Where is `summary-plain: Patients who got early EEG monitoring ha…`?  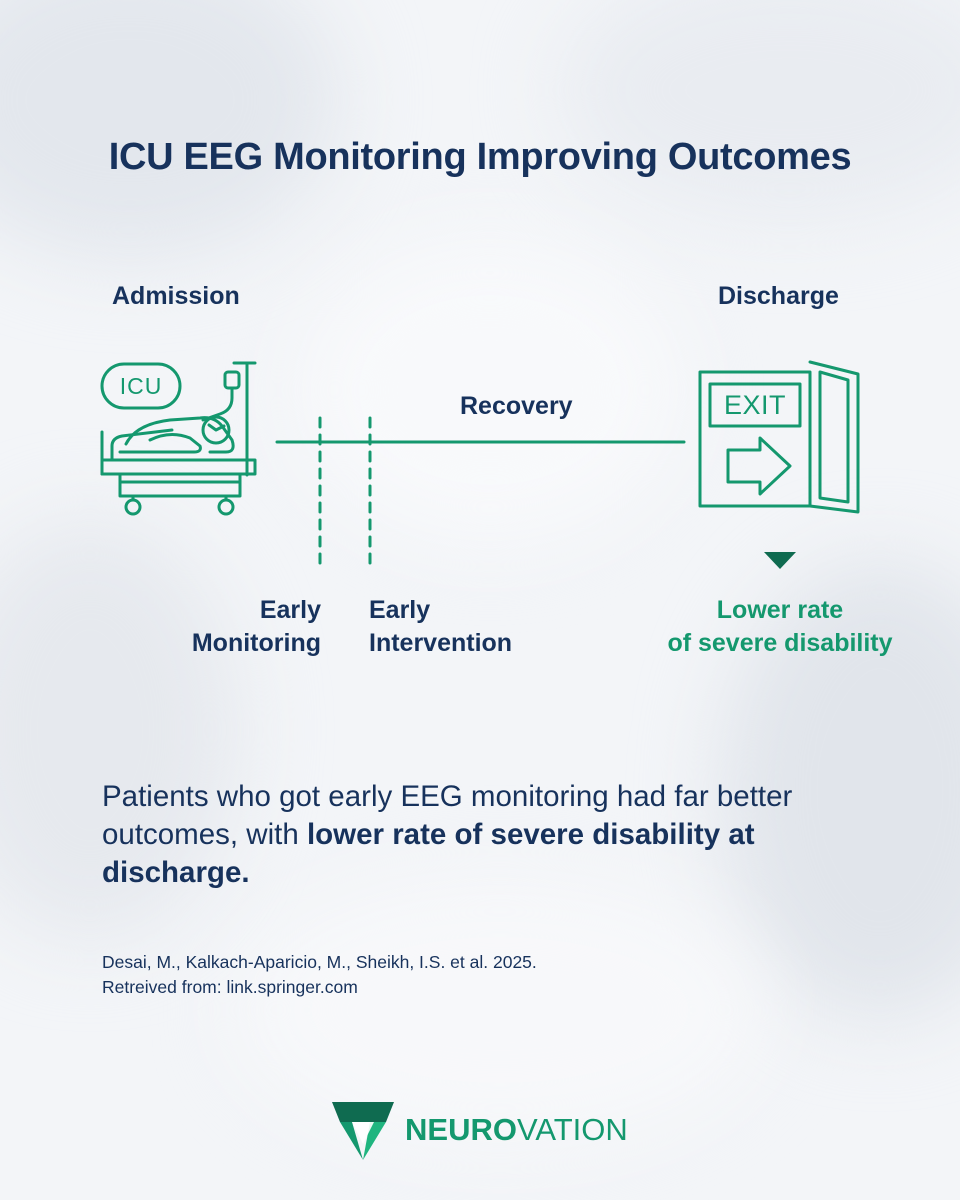
summary-plain: Patients who got early EEG monitoring ha… is located at coordinates (447, 815).